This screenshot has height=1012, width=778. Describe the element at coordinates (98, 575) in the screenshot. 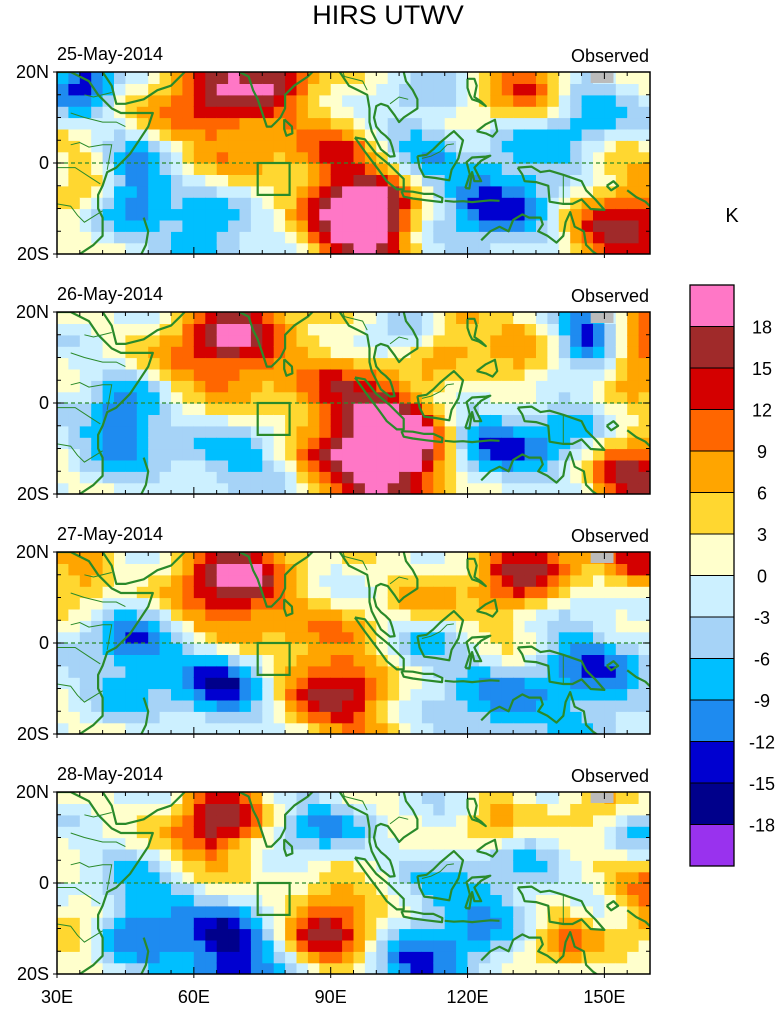

I see `country-border` at that location.